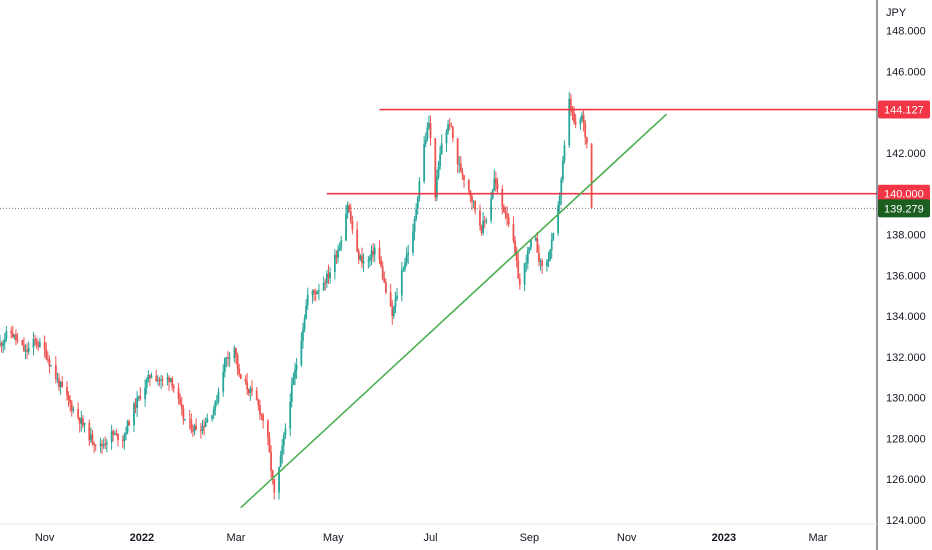 The image size is (932, 550). What do you see at coordinates (724, 538) in the screenshot?
I see `time-tick-label: 2023` at bounding box center [724, 538].